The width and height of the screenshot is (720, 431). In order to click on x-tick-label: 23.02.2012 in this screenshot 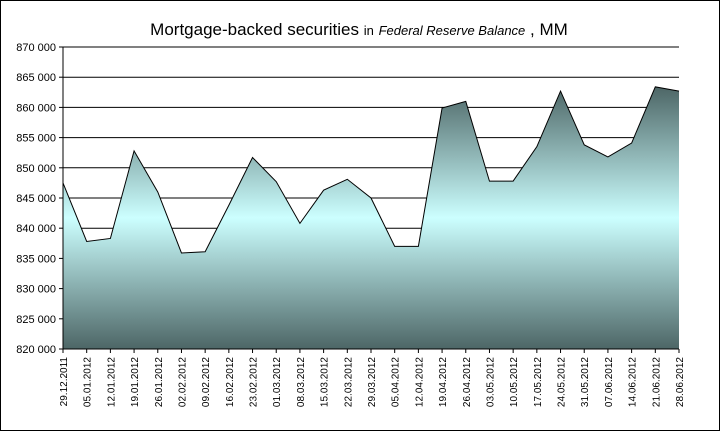, I will do `click(254, 382)`.